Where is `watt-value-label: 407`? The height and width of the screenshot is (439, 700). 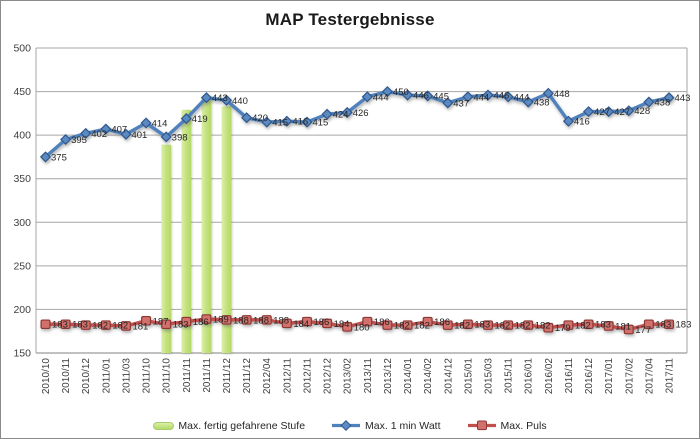 watt-value-label: 407 is located at coordinates (119, 130).